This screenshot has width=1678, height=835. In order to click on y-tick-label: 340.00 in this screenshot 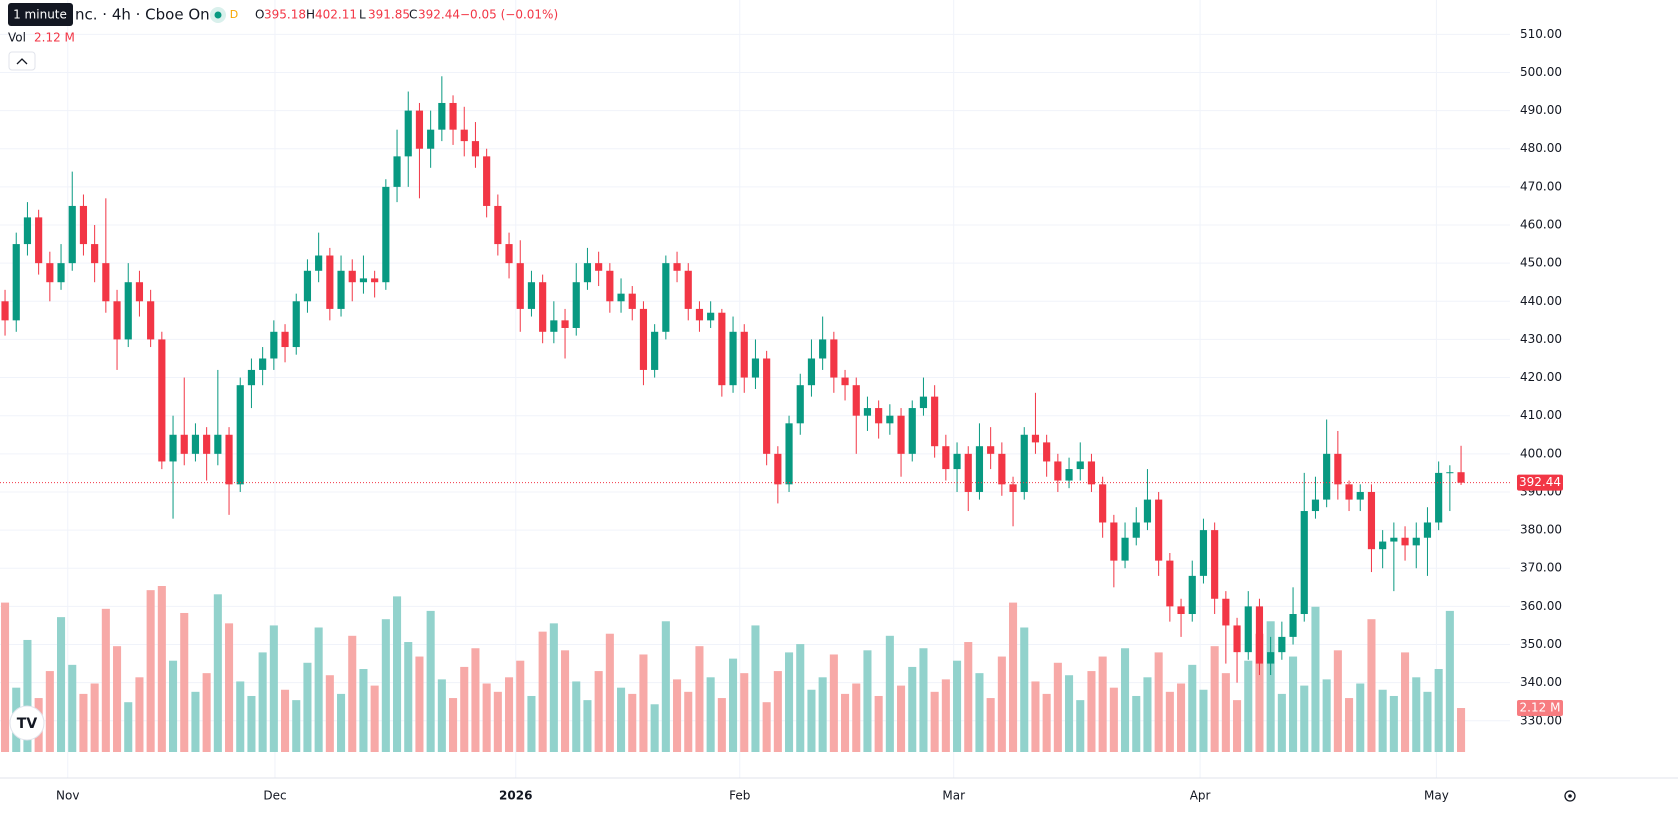, I will do `click(1541, 682)`.